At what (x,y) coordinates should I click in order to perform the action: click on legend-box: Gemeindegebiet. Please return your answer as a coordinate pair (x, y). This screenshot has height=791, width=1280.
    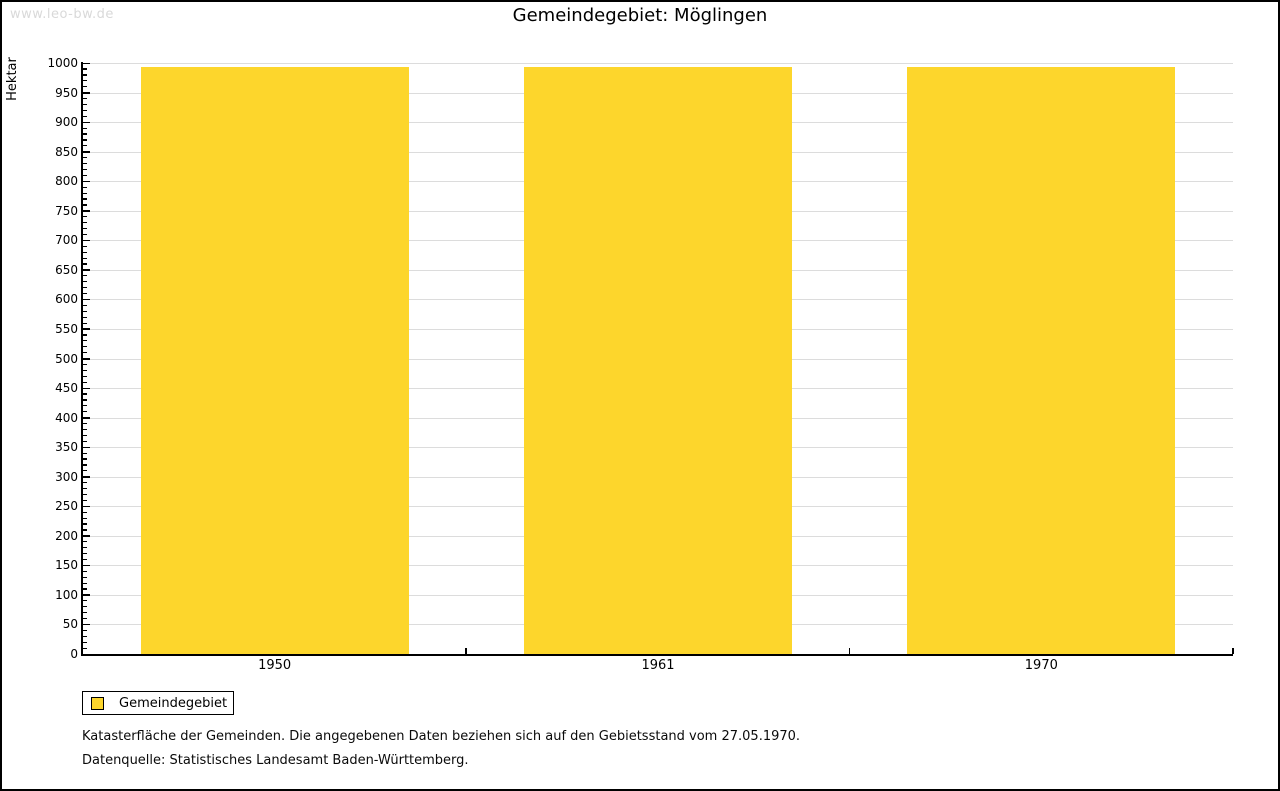
    Looking at the image, I should click on (158, 703).